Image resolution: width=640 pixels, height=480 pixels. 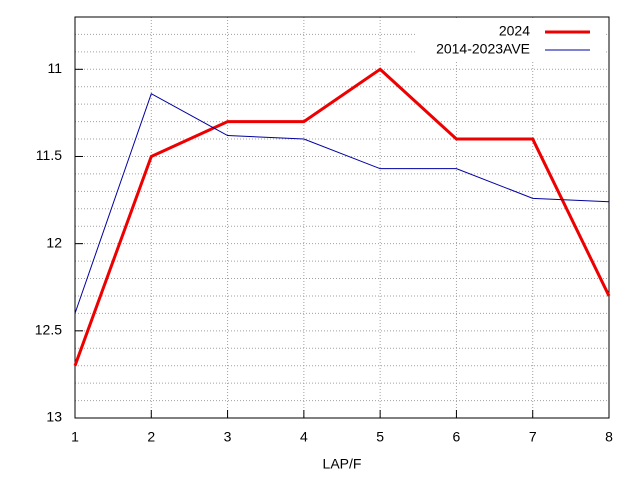 I want to click on y-tick-label: 13, so click(x=54, y=417).